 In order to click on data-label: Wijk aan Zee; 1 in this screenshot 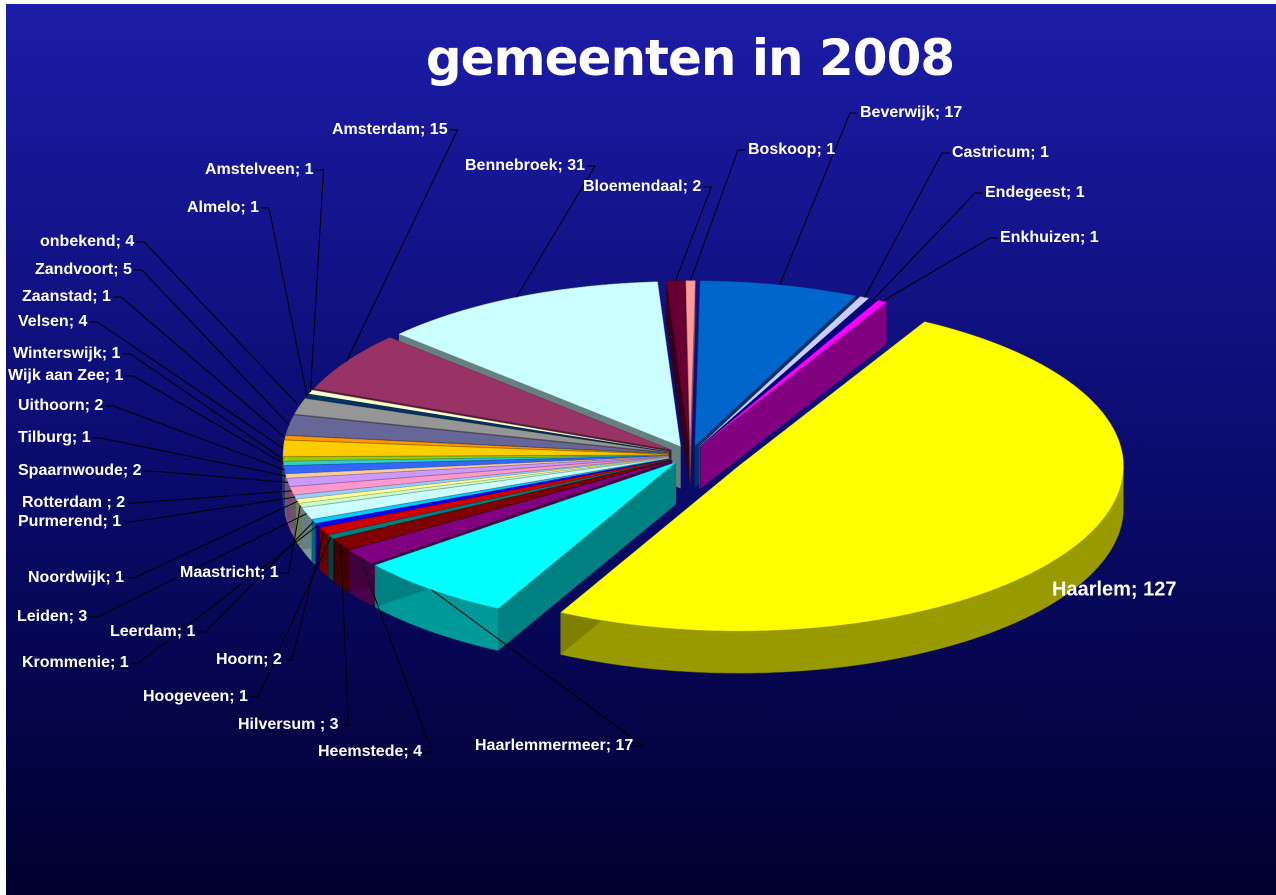, I will do `click(66, 375)`.